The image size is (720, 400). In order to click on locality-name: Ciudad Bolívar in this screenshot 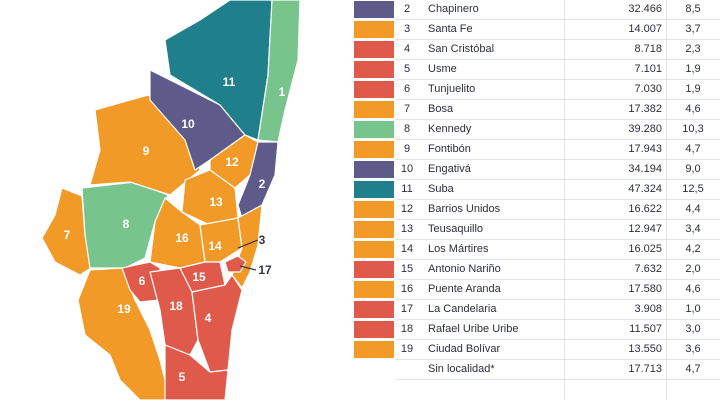, I will do `click(464, 349)`.